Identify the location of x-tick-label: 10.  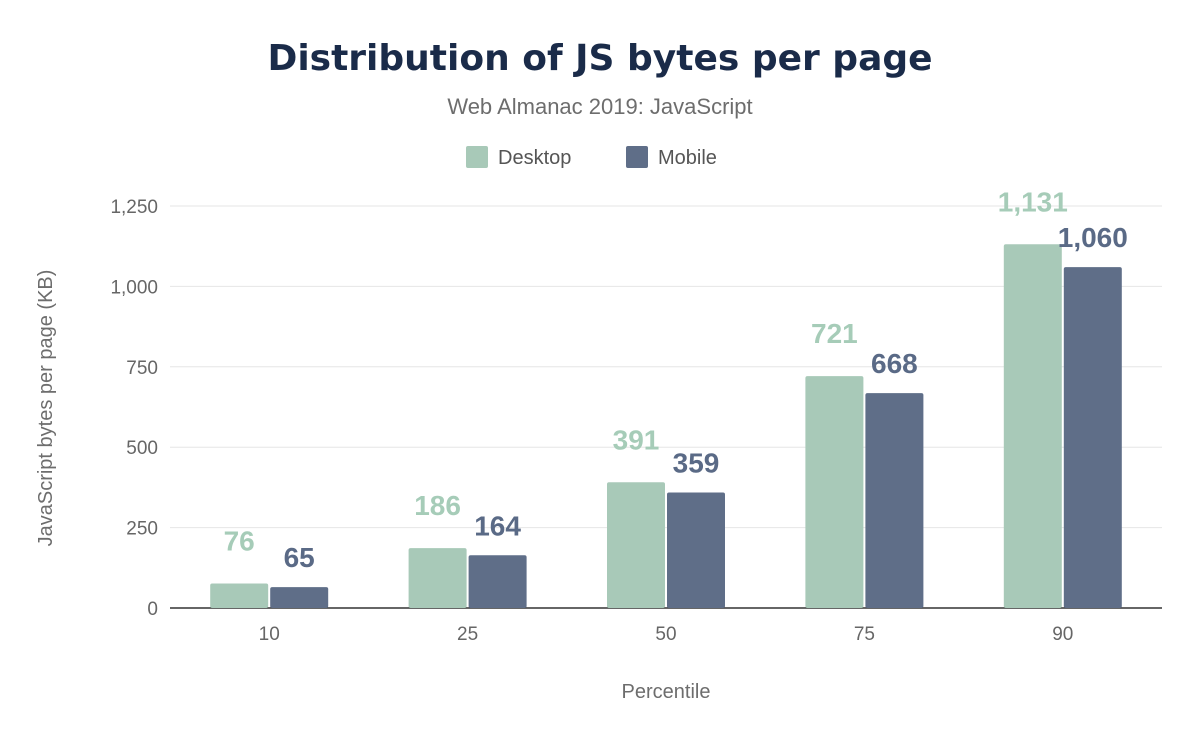
(269, 634).